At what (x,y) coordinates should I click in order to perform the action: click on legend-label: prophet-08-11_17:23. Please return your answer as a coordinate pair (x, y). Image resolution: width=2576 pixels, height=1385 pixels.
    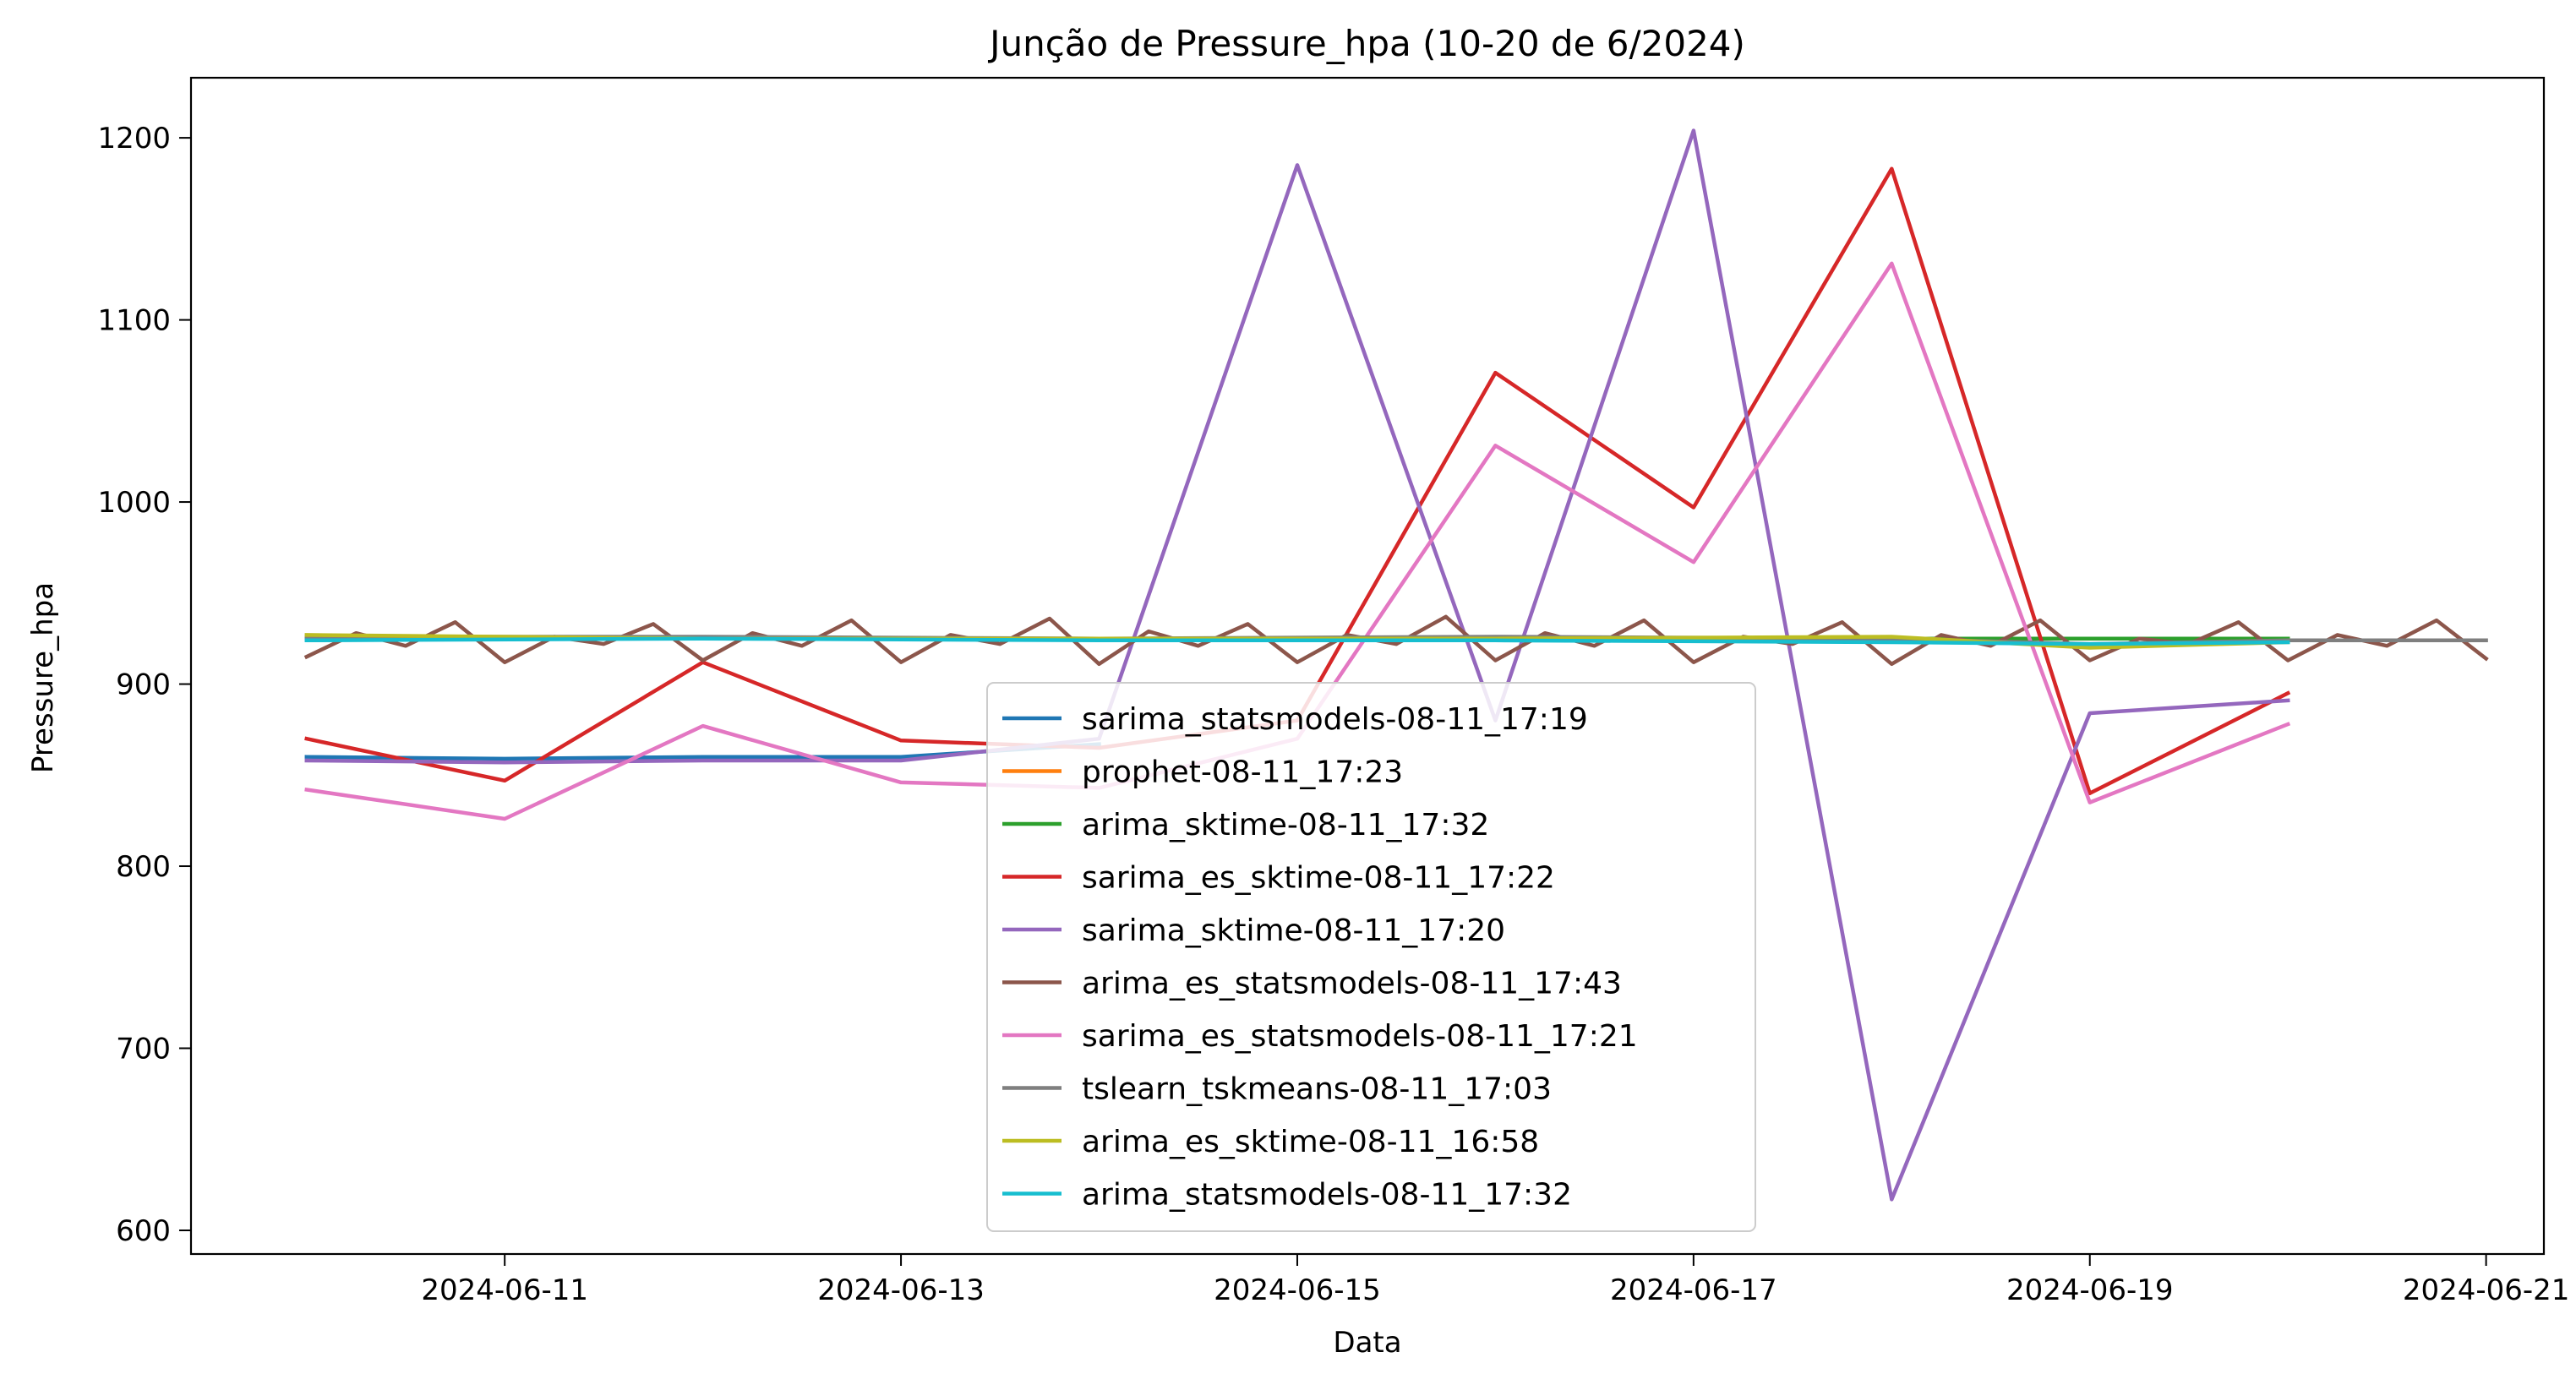
    Looking at the image, I should click on (1242, 772).